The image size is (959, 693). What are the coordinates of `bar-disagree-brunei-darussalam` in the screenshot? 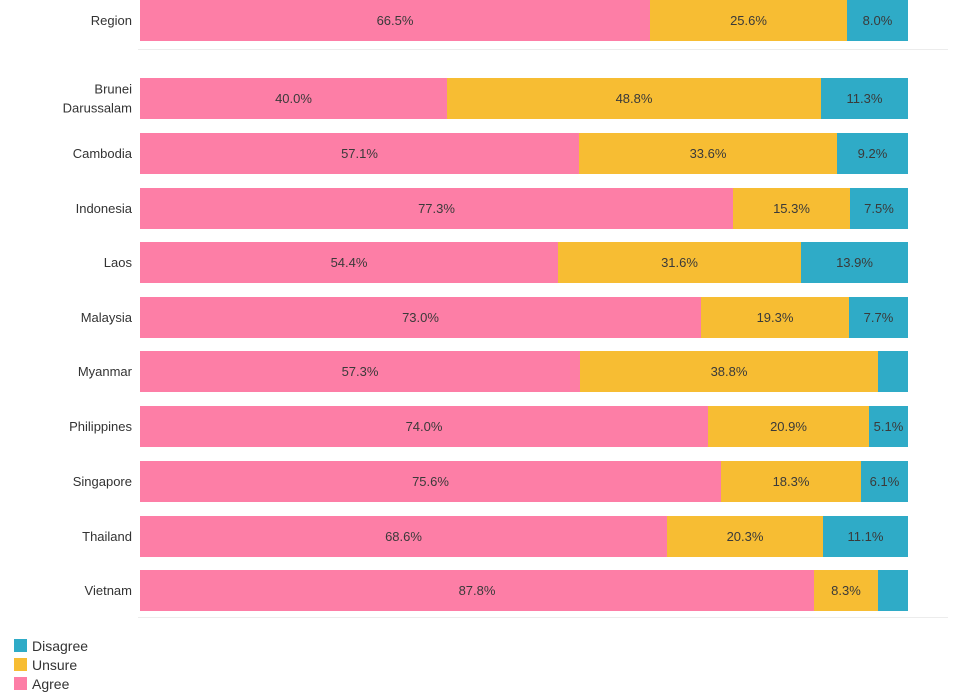 It's located at (864, 98).